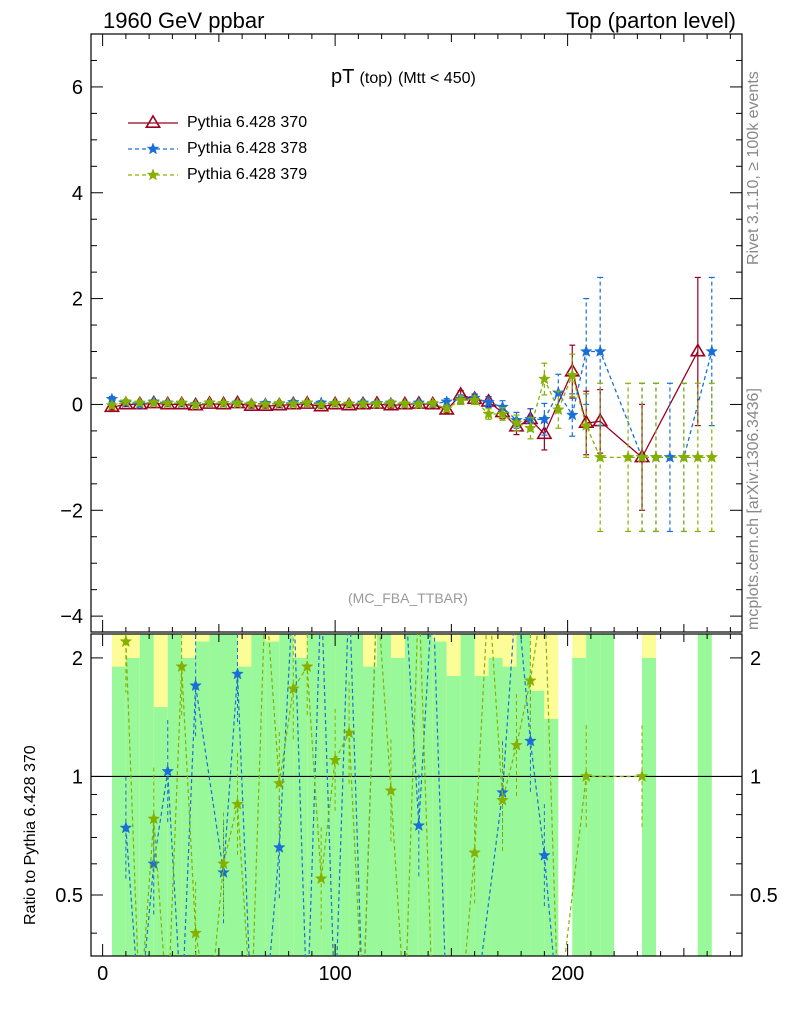 Image resolution: width=786 pixels, height=1024 pixels. I want to click on y-tick-label: 4, so click(77, 194).